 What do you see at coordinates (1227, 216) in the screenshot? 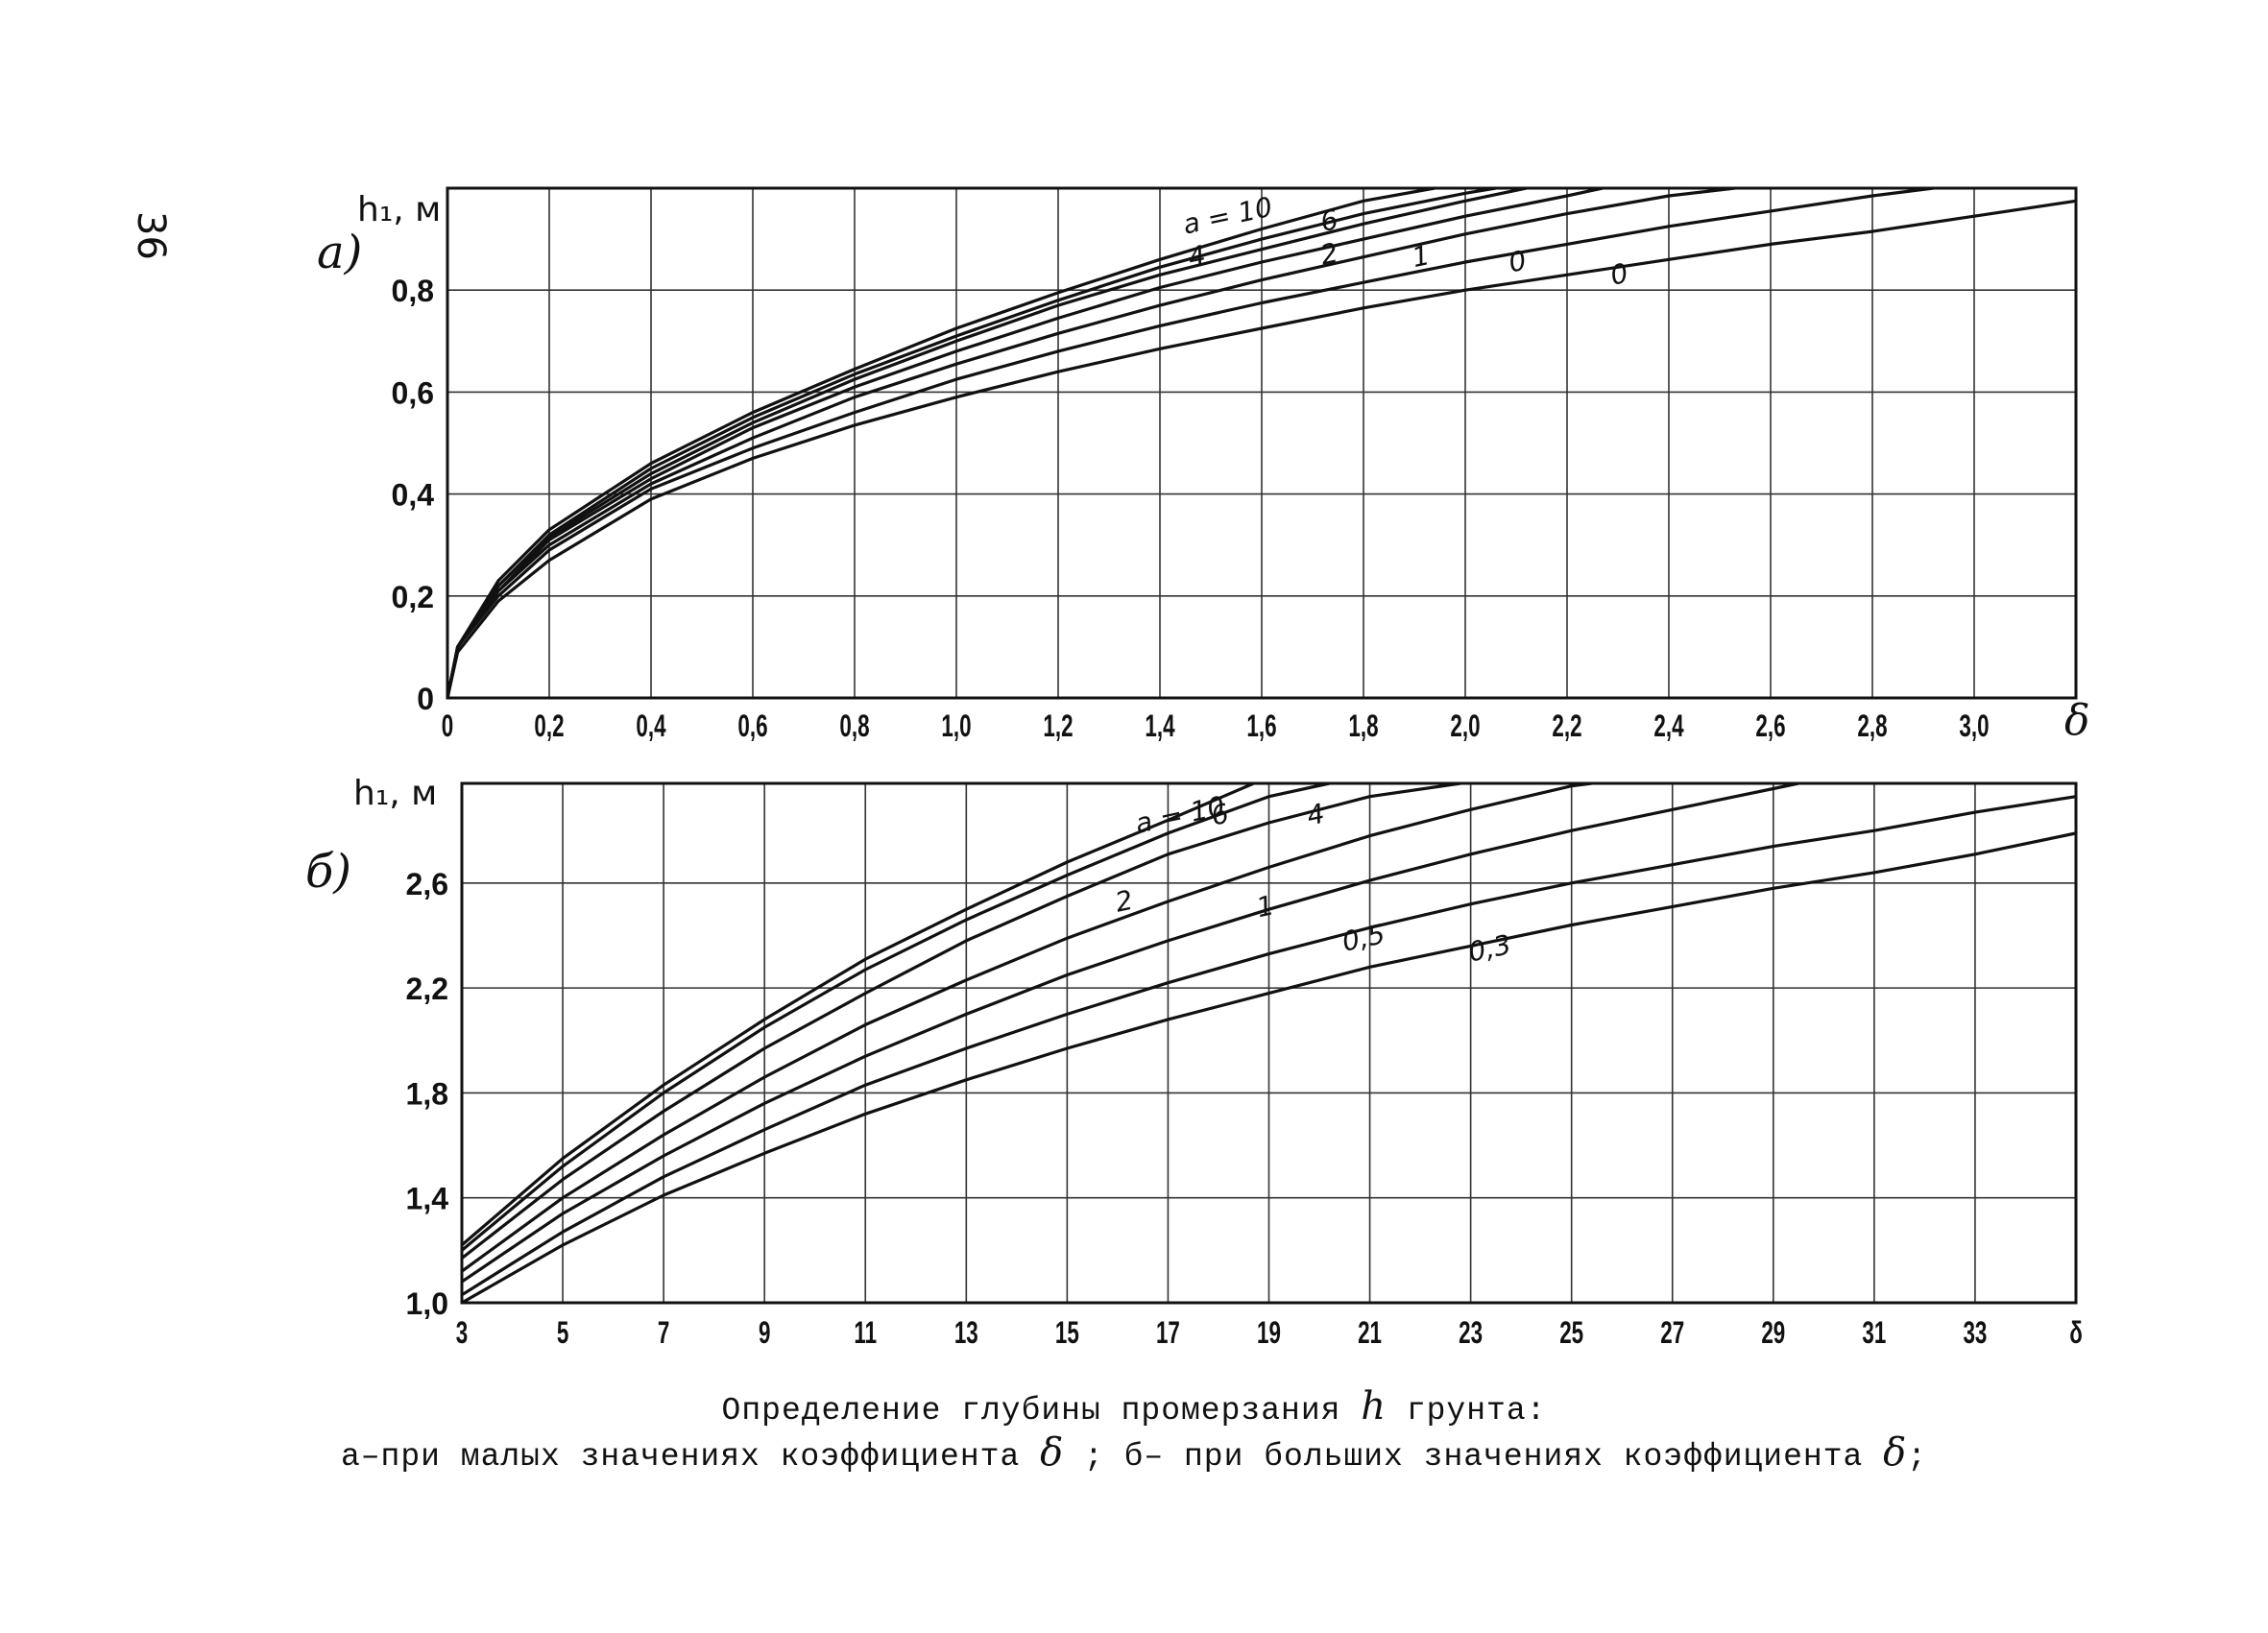
I see `chart-a-series-label: a = 10` at bounding box center [1227, 216].